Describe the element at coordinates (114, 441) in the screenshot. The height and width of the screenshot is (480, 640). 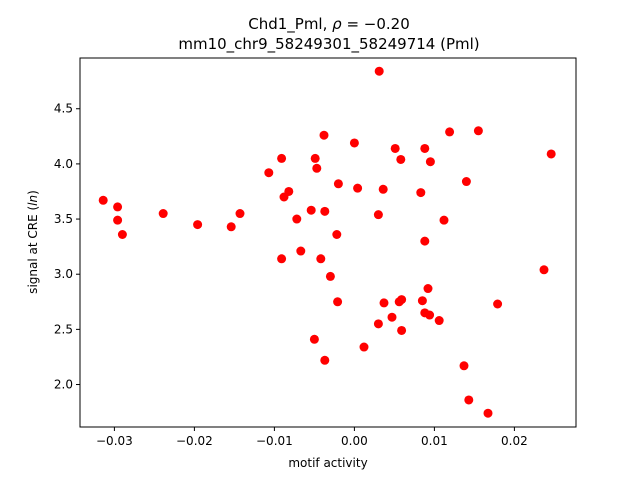
I see `x-tick-label-1: −0.03` at that location.